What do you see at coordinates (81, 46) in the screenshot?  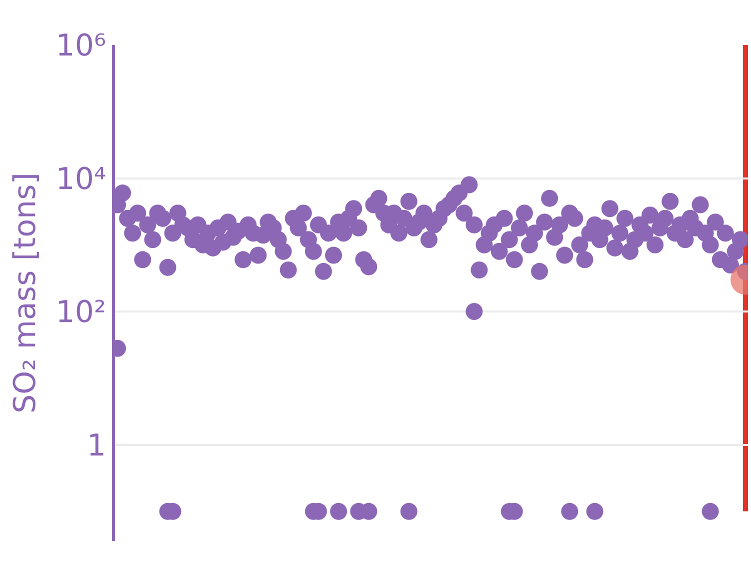 I see `y-tick-label: 10⁶` at bounding box center [81, 46].